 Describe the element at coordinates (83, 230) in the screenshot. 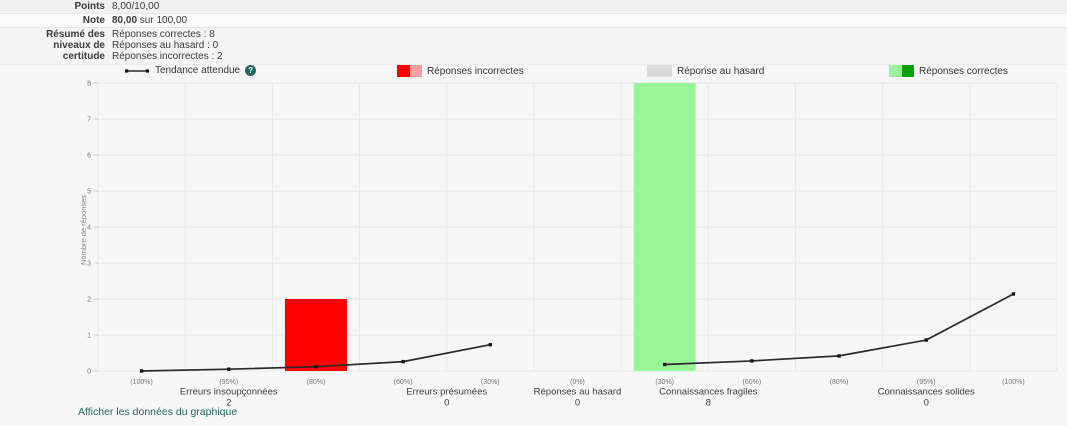

I see `y-axis-label: Nombre de réponses` at that location.